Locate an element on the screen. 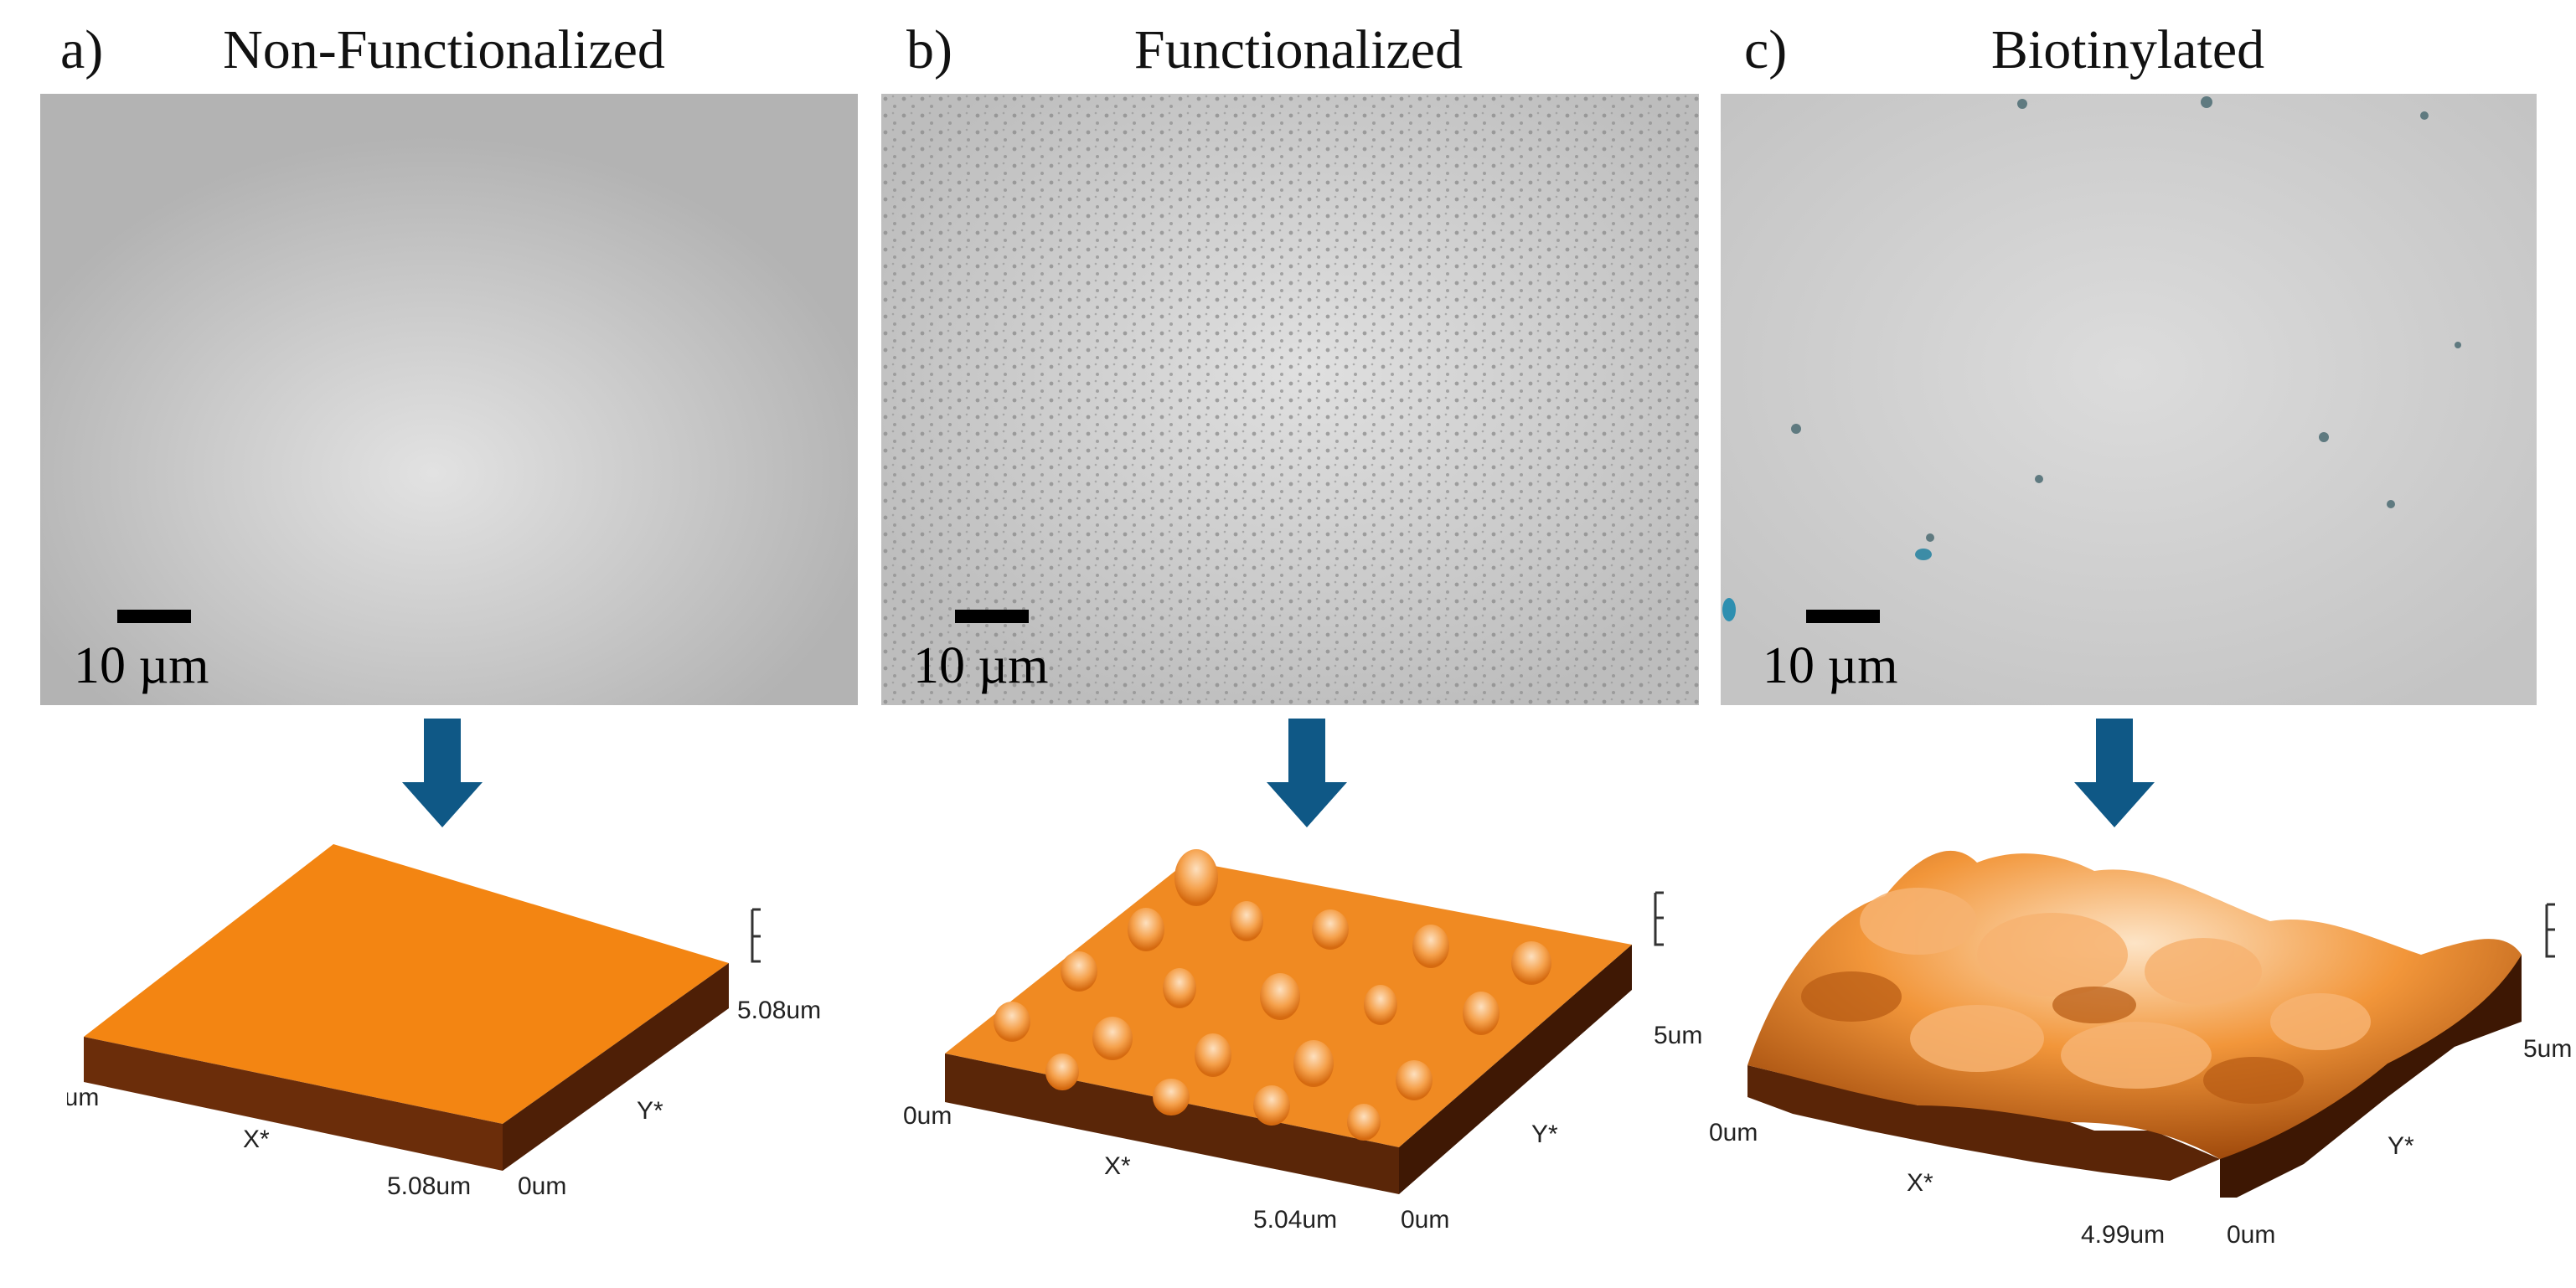 This screenshot has width=2576, height=1288. afm-3d-plot-functionalized: 5um Y* 0um X* 5.04um 0um is located at coordinates (1302, 1041).